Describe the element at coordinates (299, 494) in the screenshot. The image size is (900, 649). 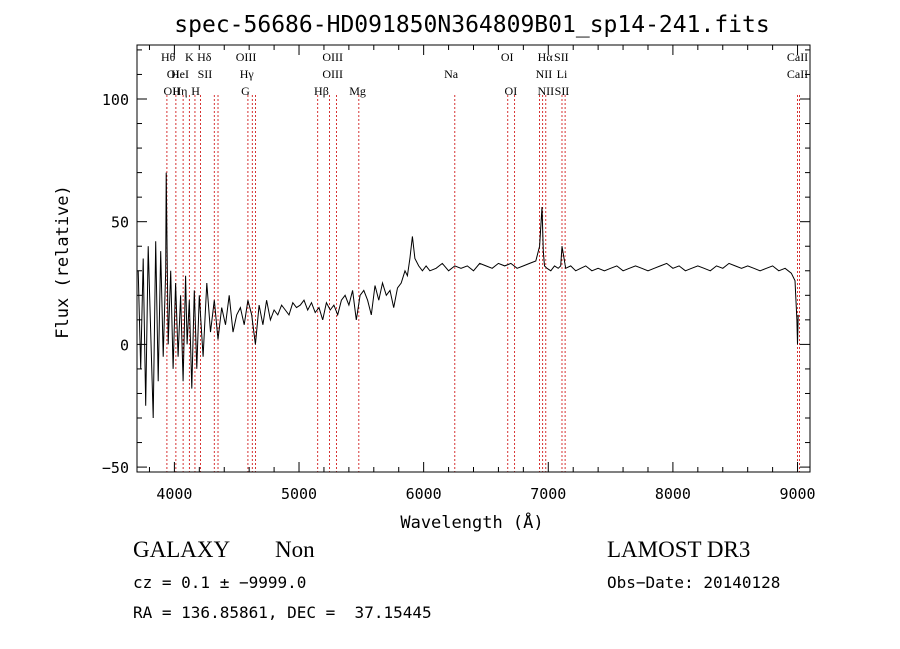
I see `x-tick-label: 5000` at that location.